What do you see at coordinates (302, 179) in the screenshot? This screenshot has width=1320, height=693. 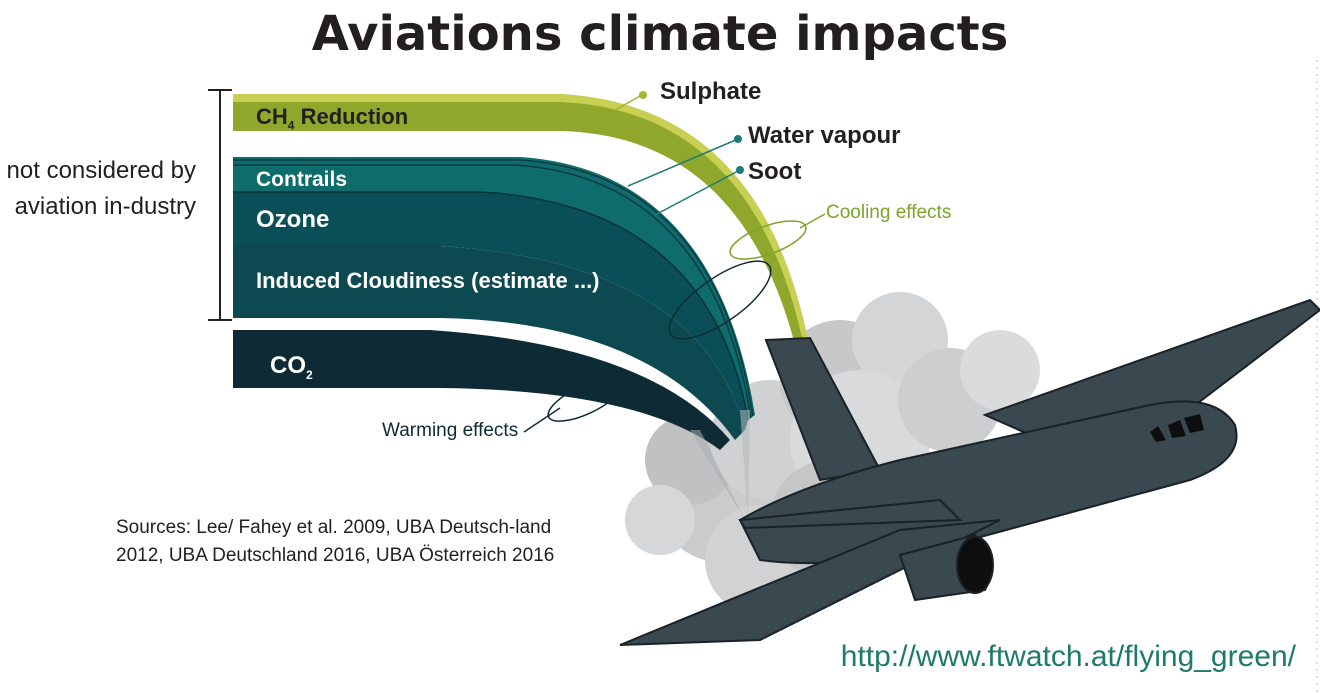 I see `label-contrails: Contrails` at bounding box center [302, 179].